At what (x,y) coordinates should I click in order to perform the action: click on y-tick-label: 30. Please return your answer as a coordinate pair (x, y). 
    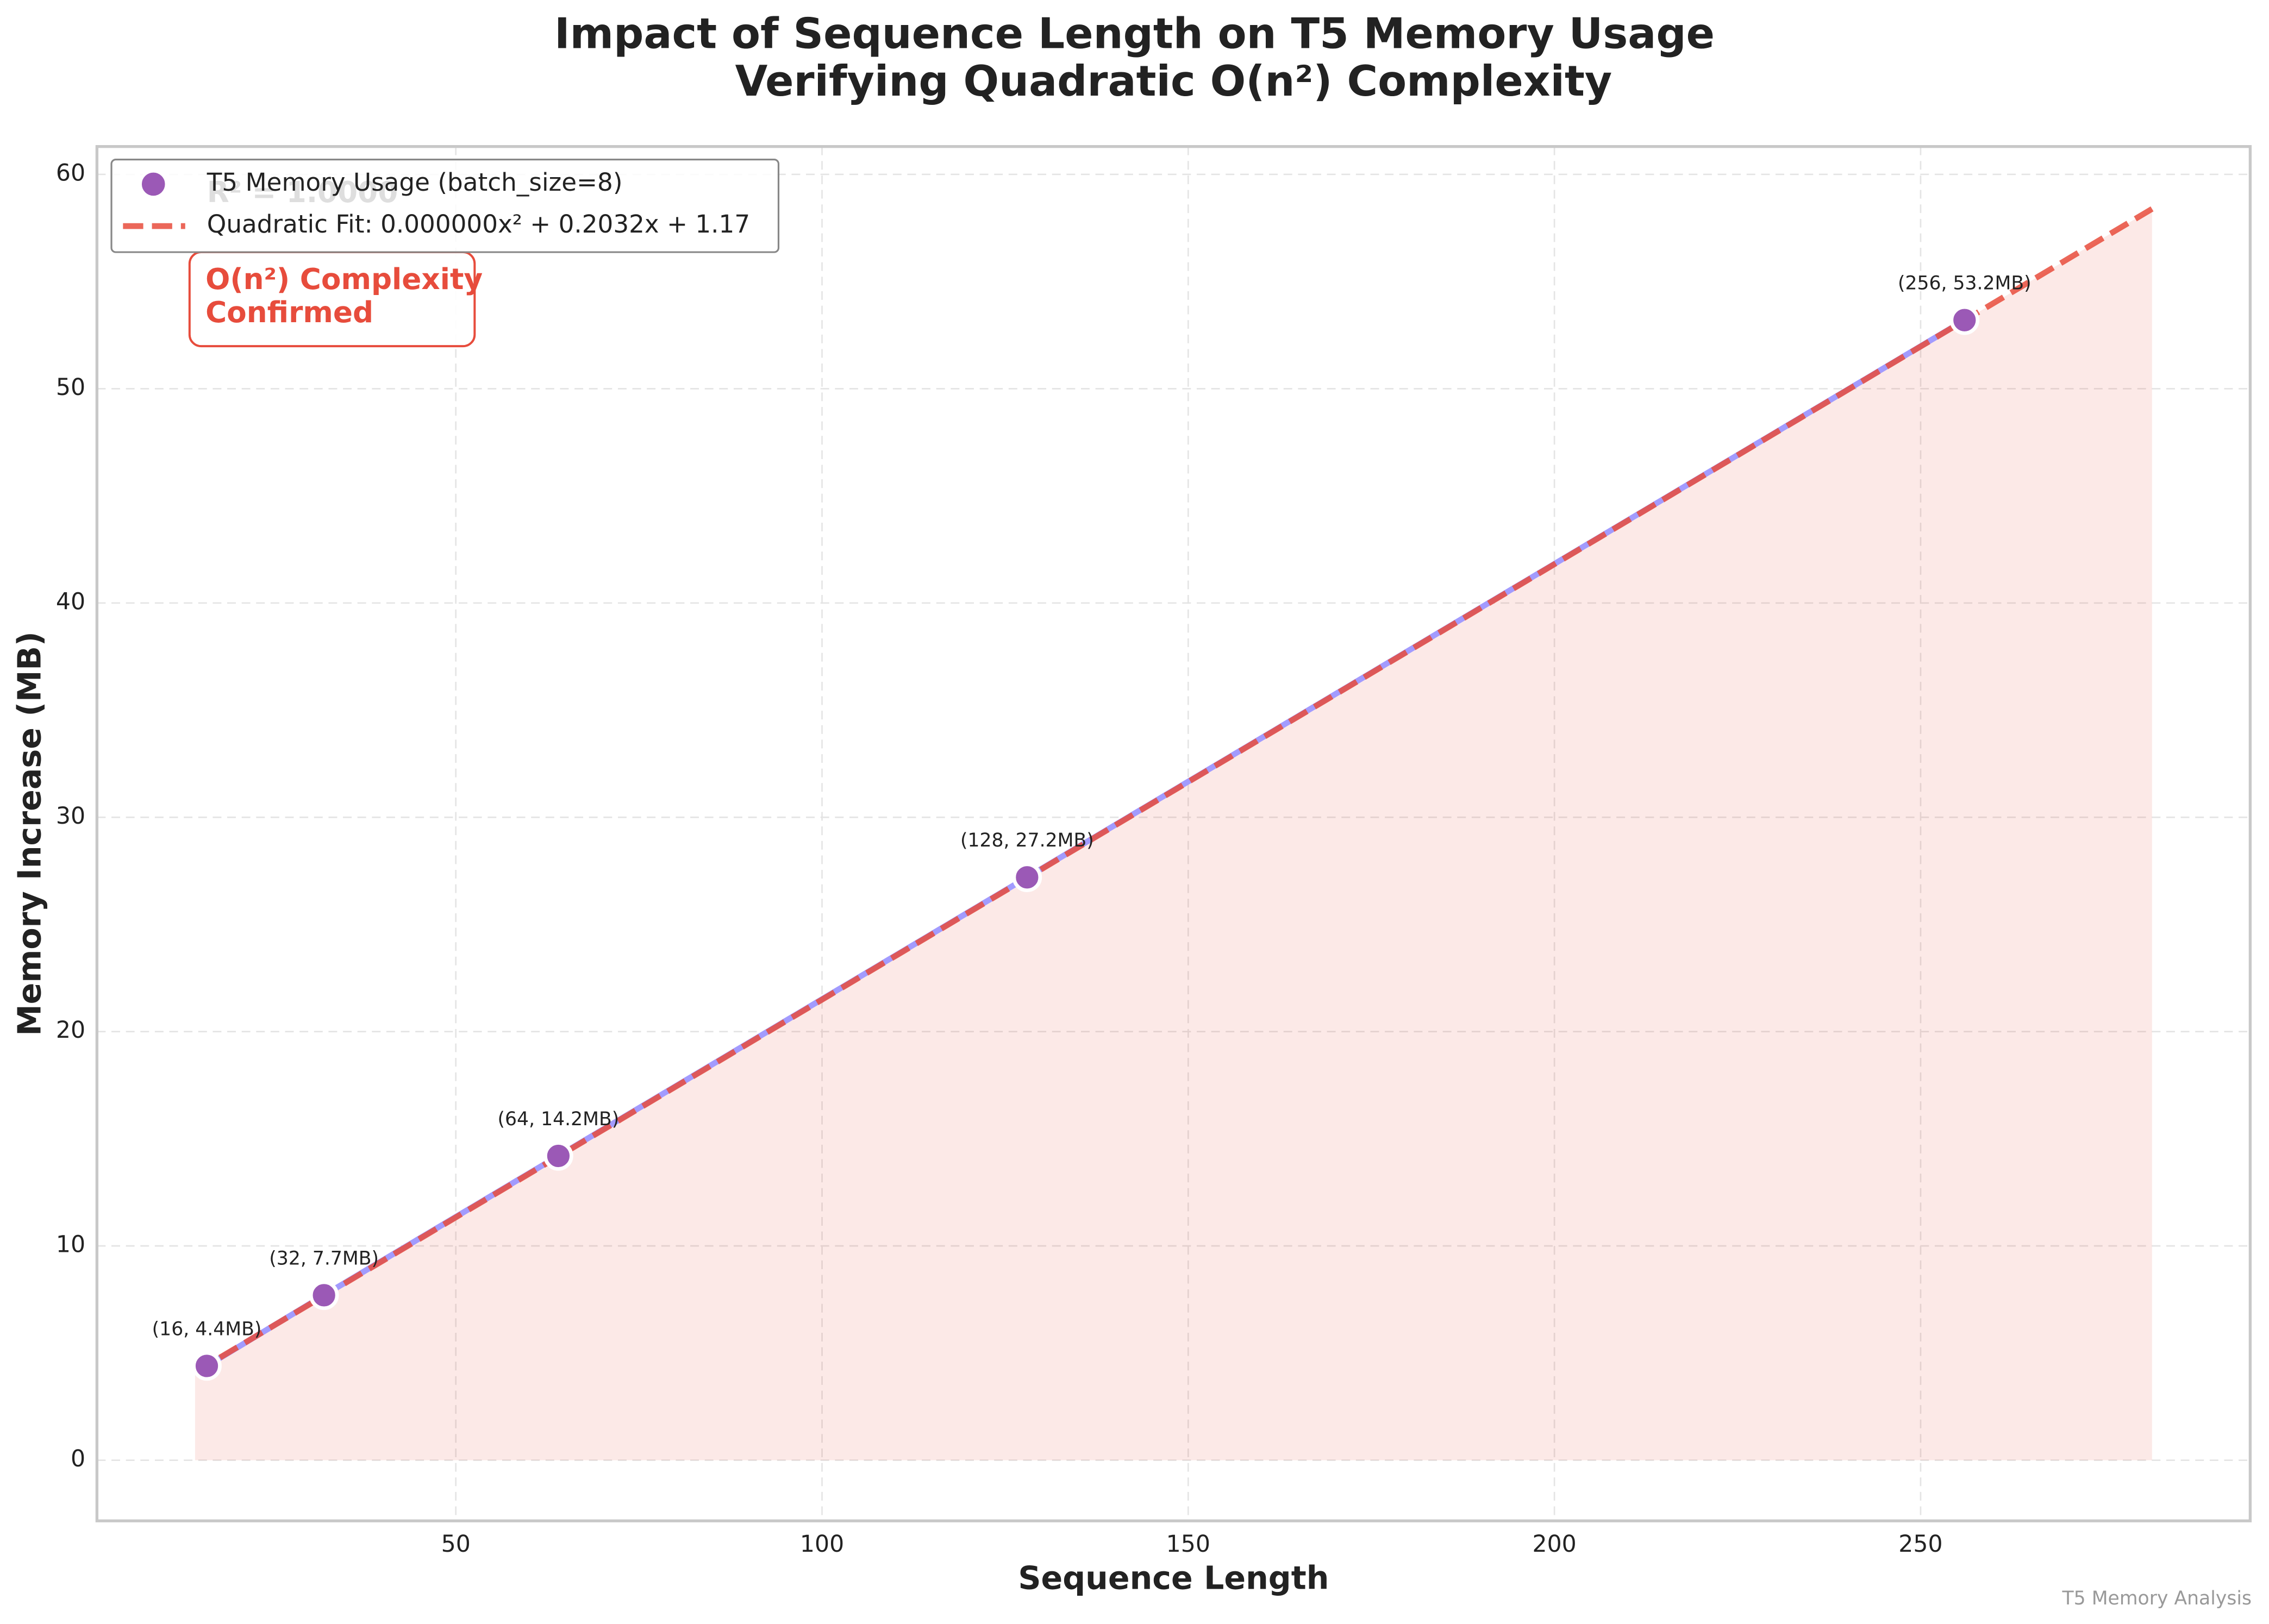
    Looking at the image, I should click on (70, 816).